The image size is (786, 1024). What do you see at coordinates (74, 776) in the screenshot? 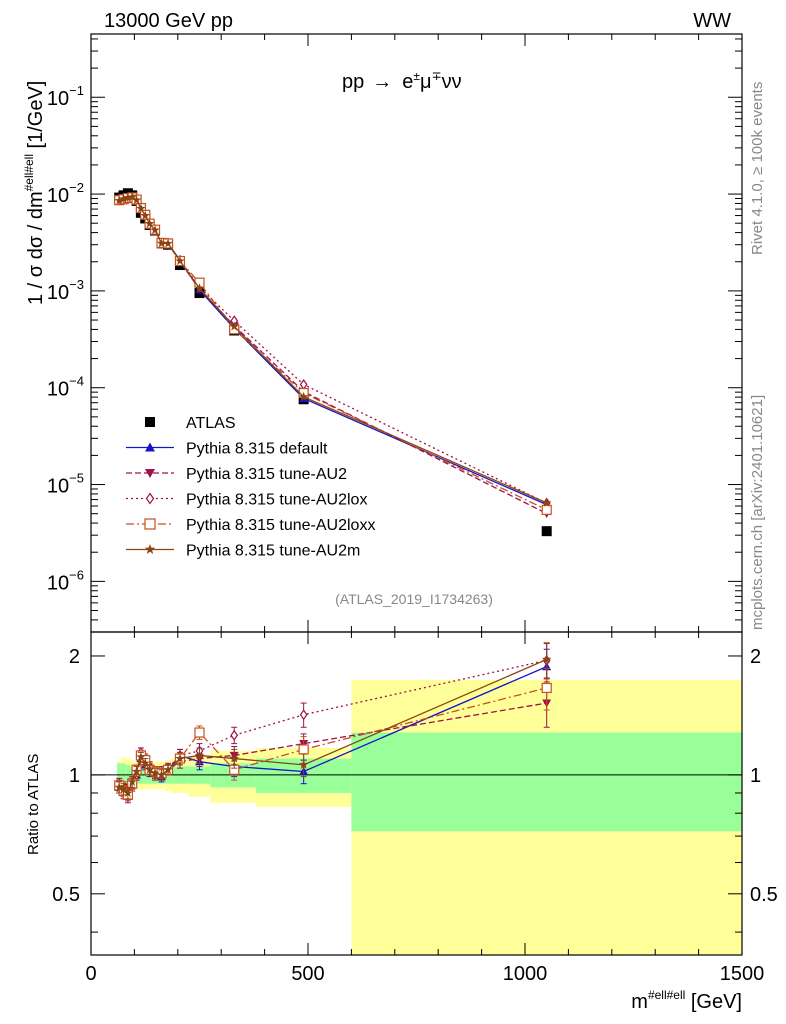
I see `ratio-tick-label-left: 1` at bounding box center [74, 776].